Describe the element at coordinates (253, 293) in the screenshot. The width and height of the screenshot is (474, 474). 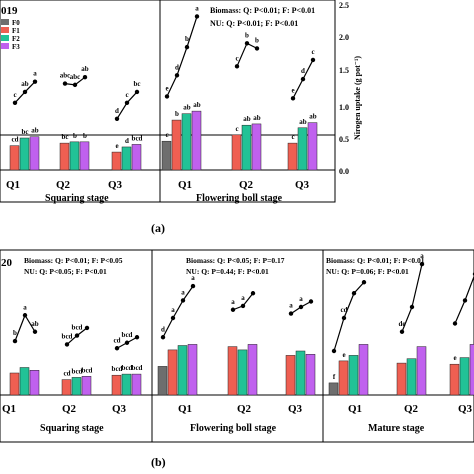
I see `nu-point-p2-g2-q2-f3` at that location.